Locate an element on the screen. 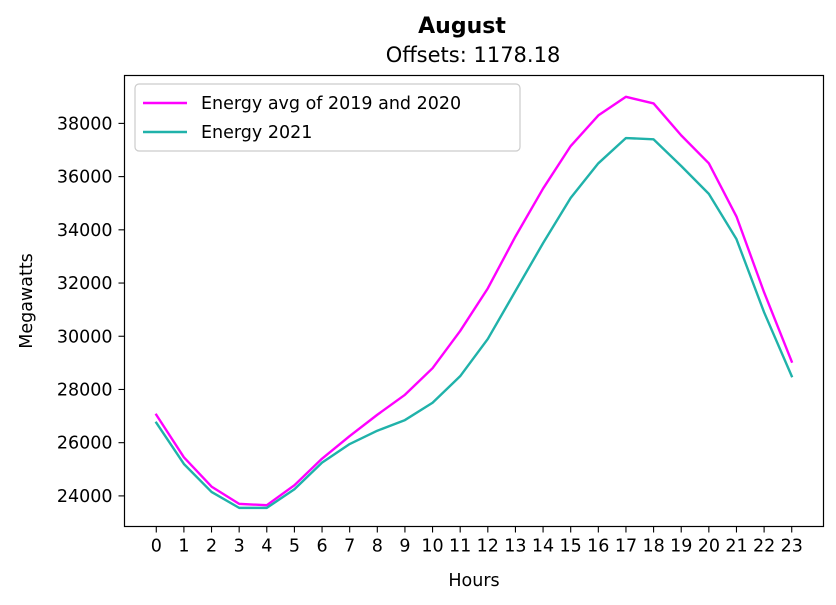 This screenshot has height=605, width=836. x-tick-label: 1 is located at coordinates (183, 547).